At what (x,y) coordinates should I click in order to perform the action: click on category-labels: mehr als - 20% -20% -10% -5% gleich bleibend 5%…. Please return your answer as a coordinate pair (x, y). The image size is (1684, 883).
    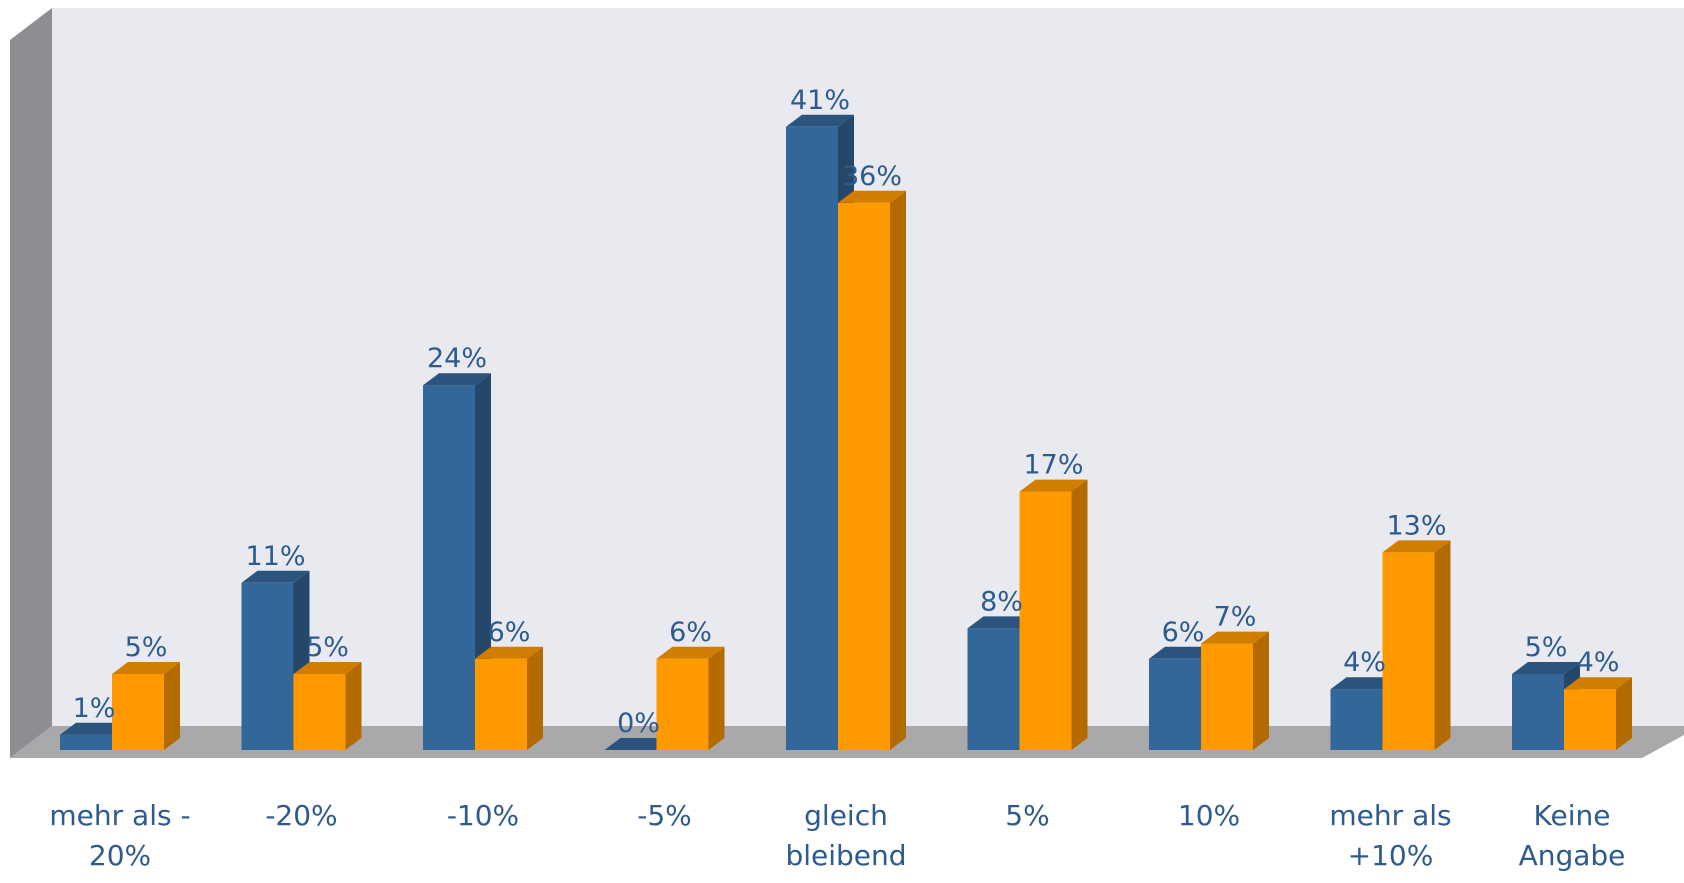
    Looking at the image, I should click on (837, 835).